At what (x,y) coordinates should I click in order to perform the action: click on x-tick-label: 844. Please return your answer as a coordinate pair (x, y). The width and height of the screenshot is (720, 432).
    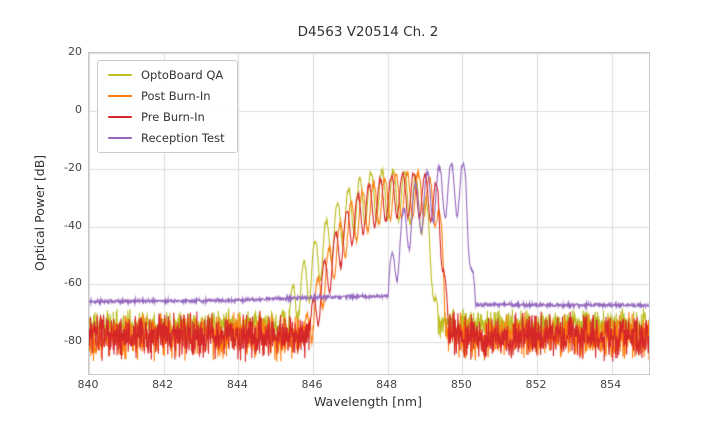
    Looking at the image, I should click on (237, 384).